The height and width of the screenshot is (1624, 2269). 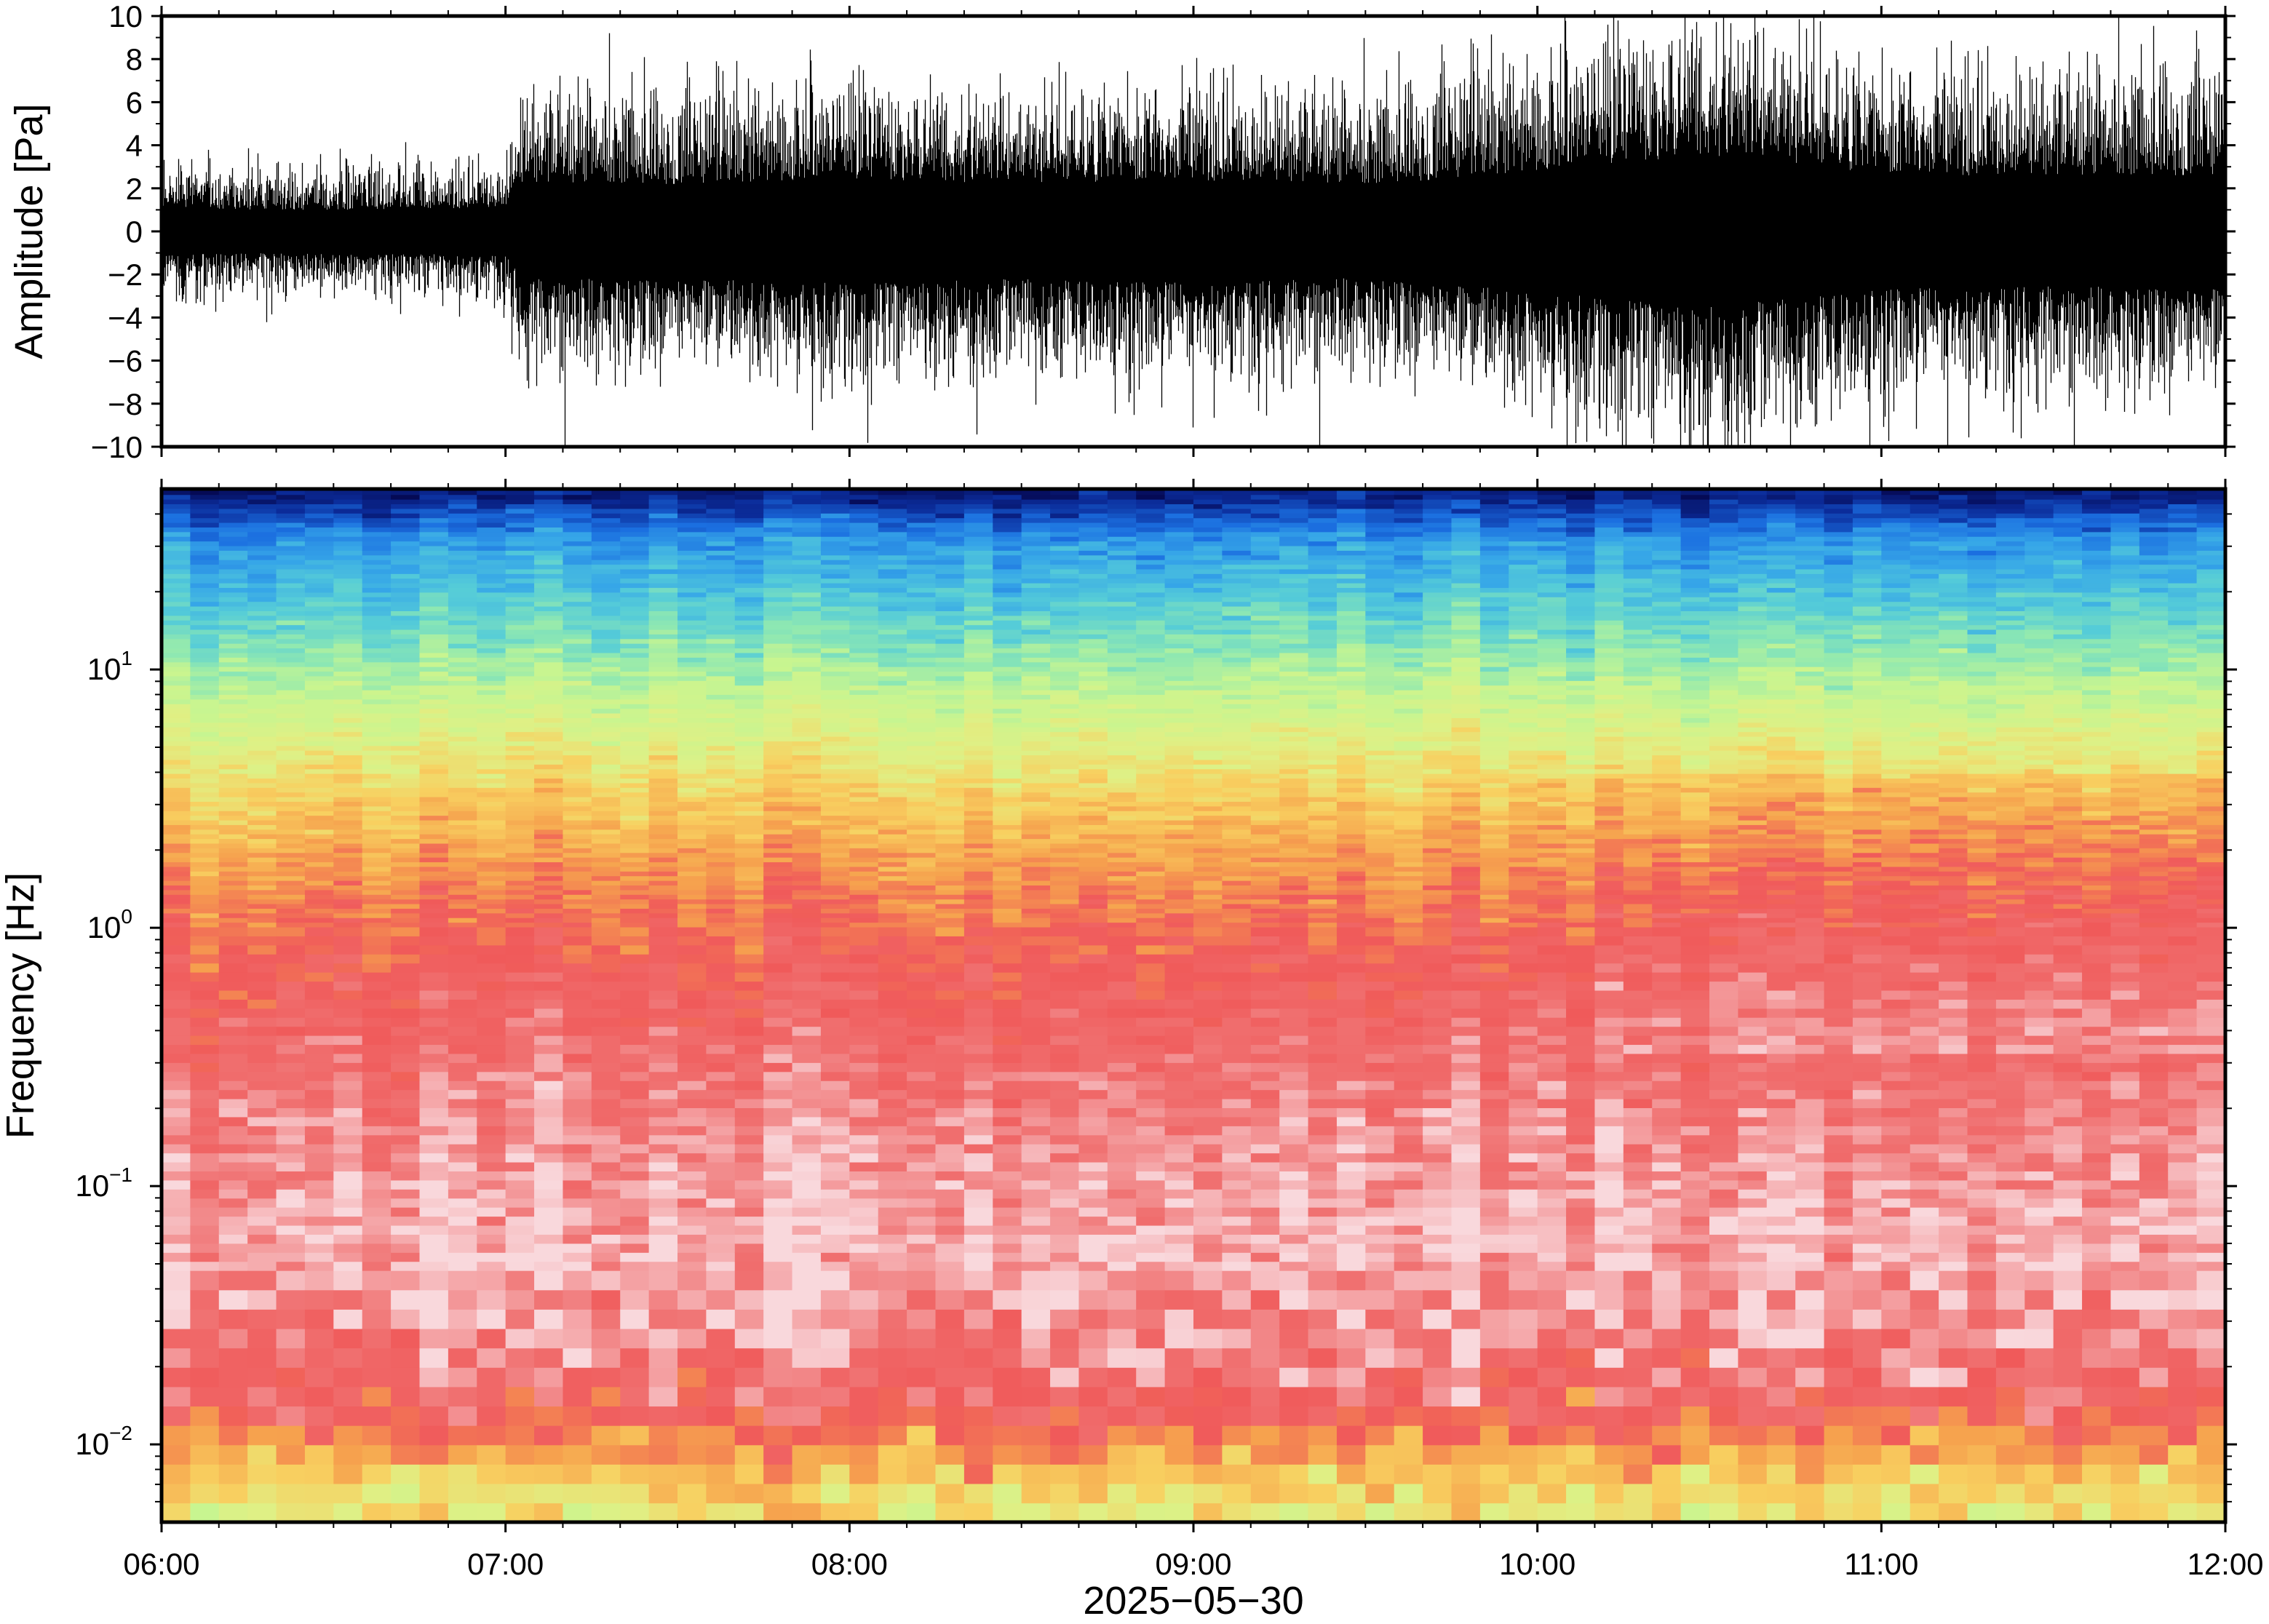 What do you see at coordinates (126, 361) in the screenshot?
I see `waveform-y-tick-label: −6` at bounding box center [126, 361].